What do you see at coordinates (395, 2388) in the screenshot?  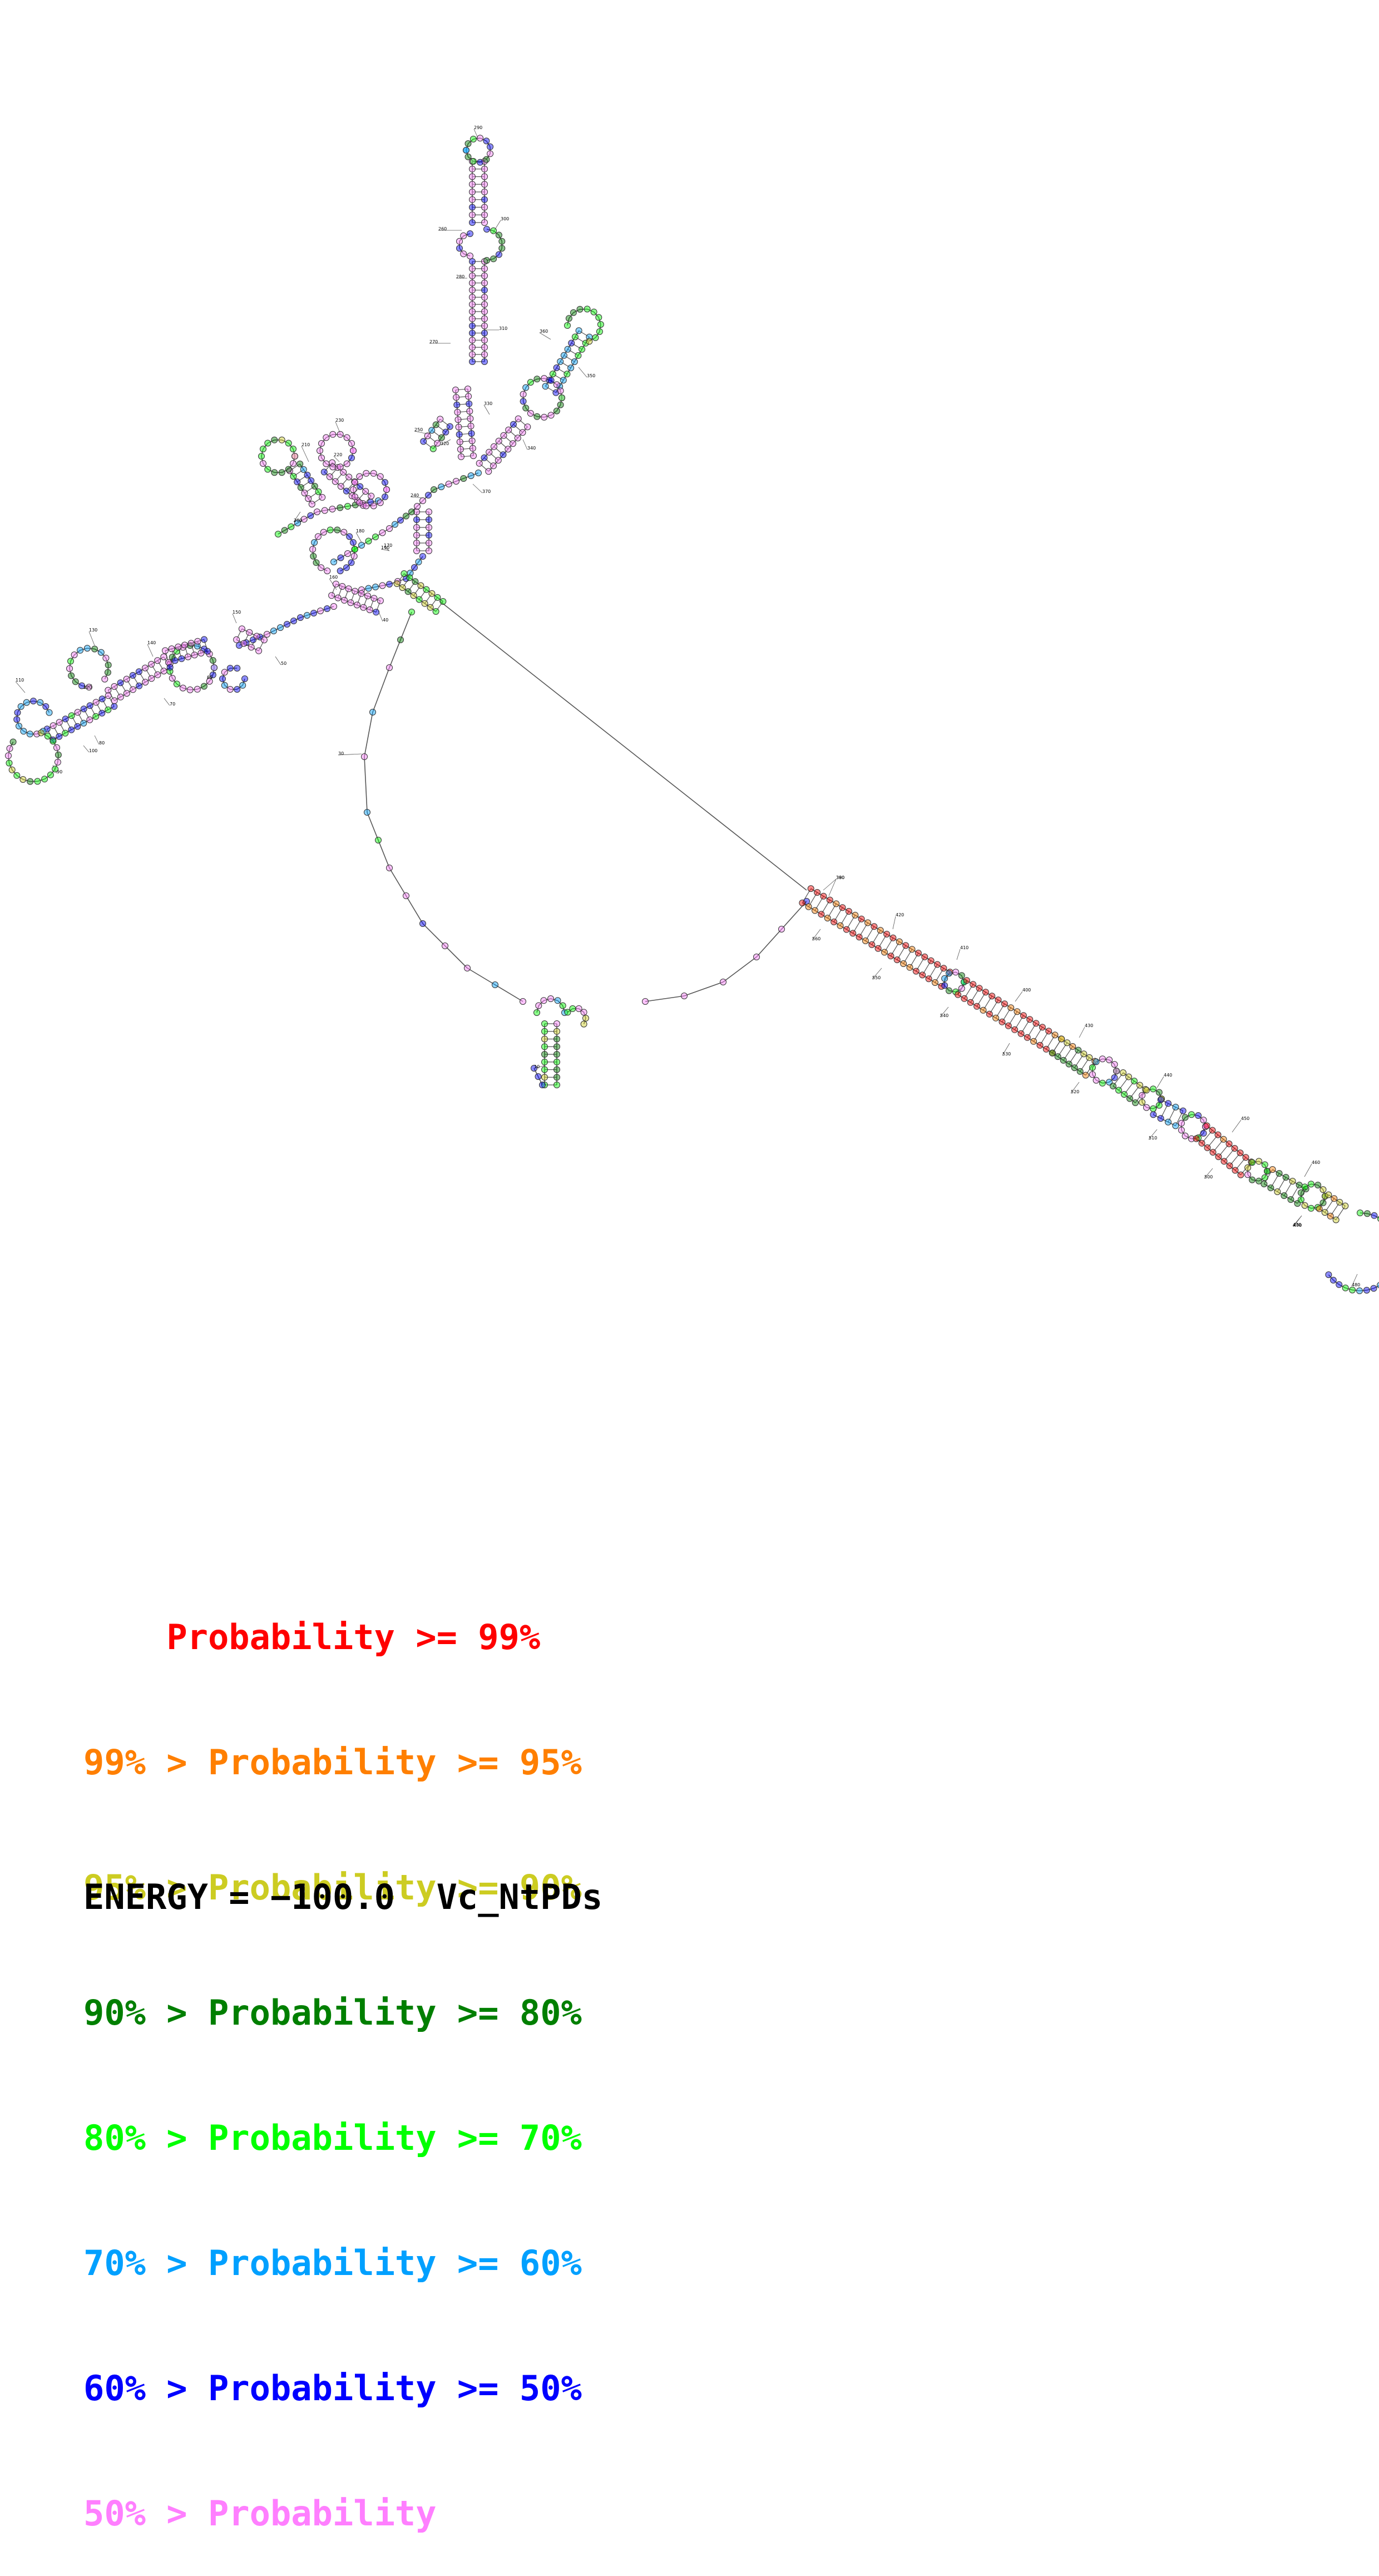 I see `legend-label: Probability >= 50%` at bounding box center [395, 2388].